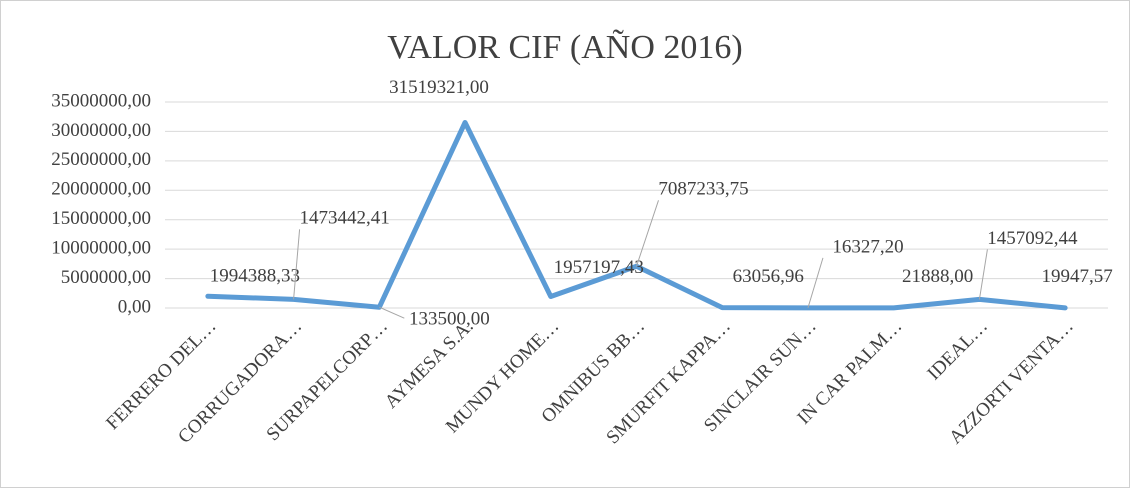  I want to click on y-tick-label: 0,00, so click(134, 306).